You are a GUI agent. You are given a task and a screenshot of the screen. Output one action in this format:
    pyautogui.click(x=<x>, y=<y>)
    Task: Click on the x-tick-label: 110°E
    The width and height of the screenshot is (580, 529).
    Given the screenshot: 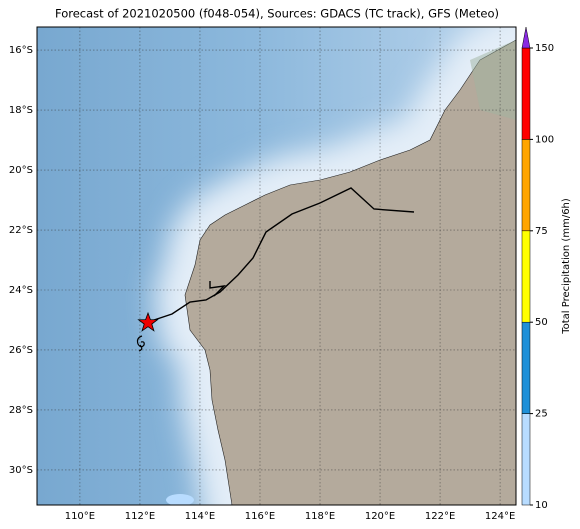 What is the action you would take?
    pyautogui.click(x=80, y=516)
    